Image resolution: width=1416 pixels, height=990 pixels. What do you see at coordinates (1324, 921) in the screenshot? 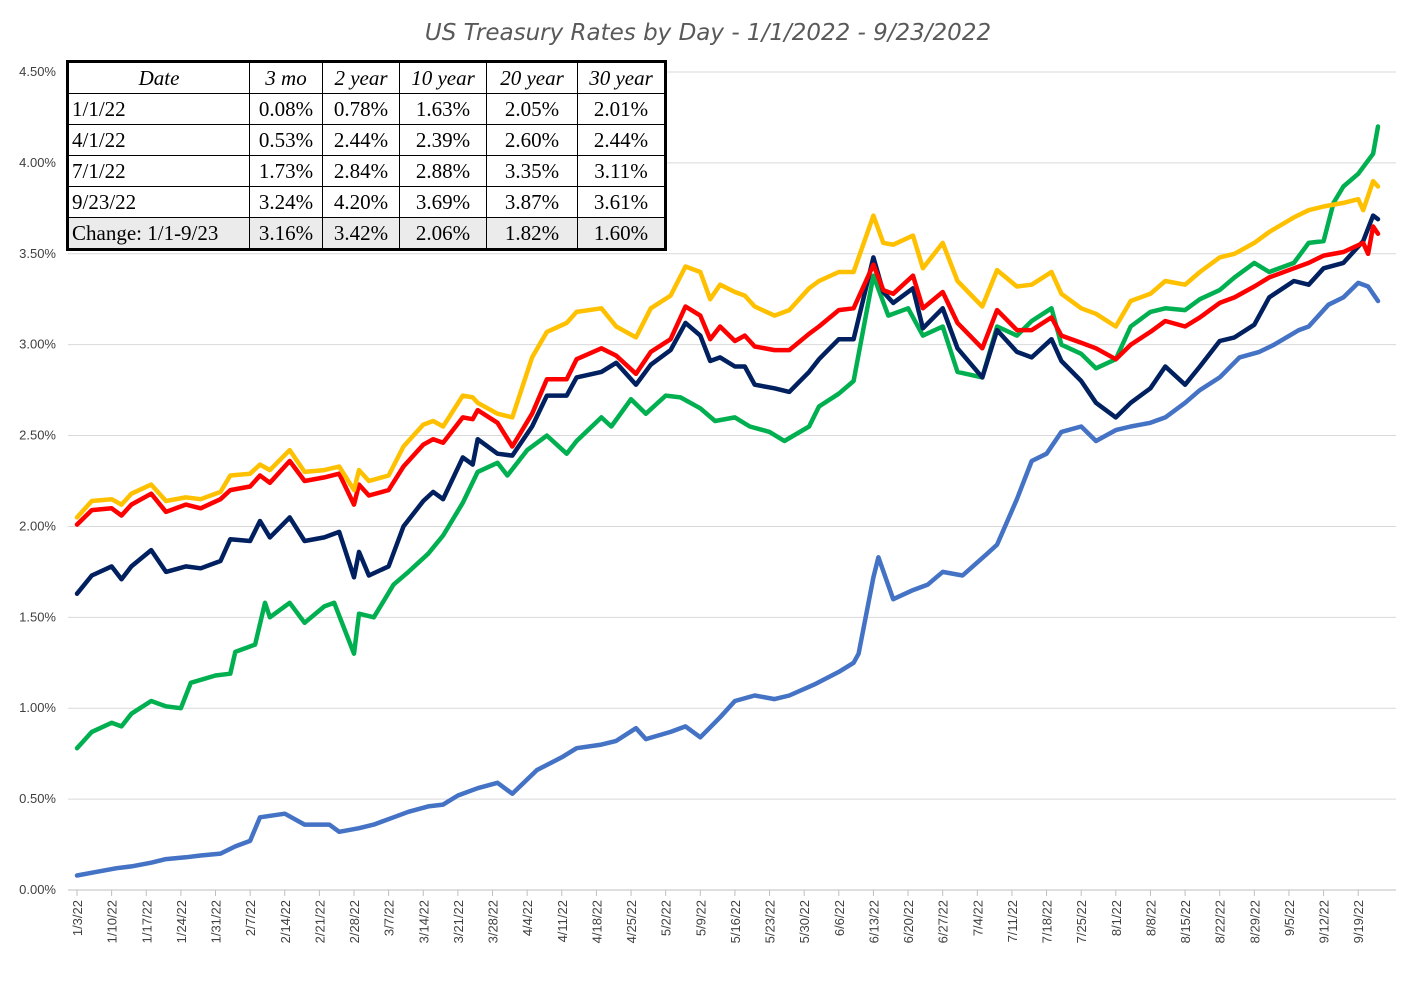
I see `x-tick-label: 9/12/22` at bounding box center [1324, 921].